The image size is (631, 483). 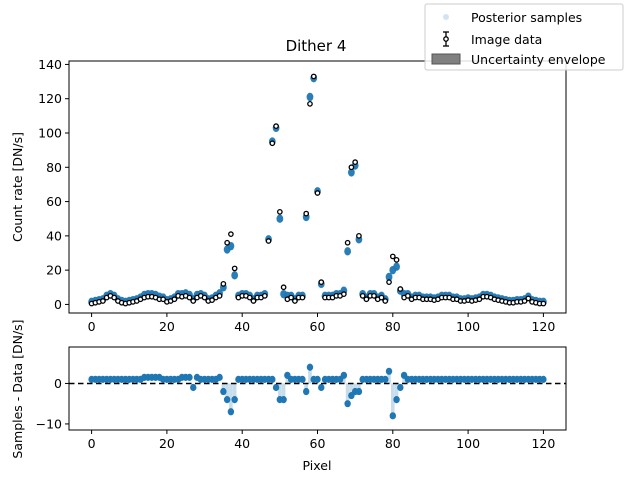 What do you see at coordinates (468, 326) in the screenshot?
I see `top-xtick-label: 100` at bounding box center [468, 326].